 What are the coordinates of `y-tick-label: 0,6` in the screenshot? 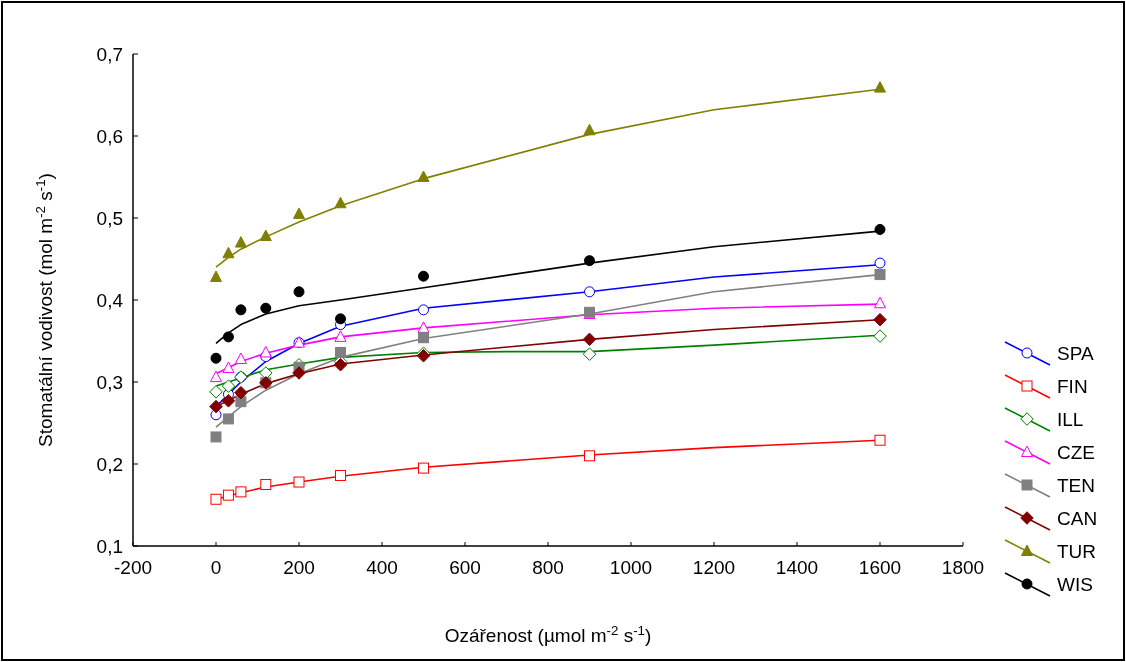 It's located at (109, 136).